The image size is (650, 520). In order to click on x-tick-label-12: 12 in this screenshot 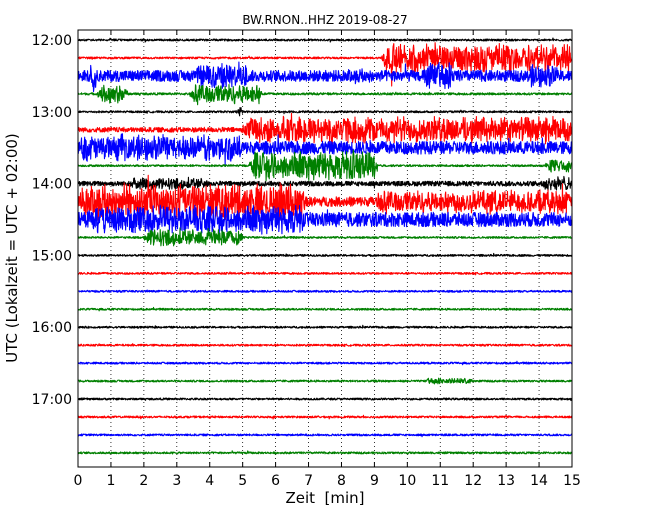, I will do `click(473, 481)`.